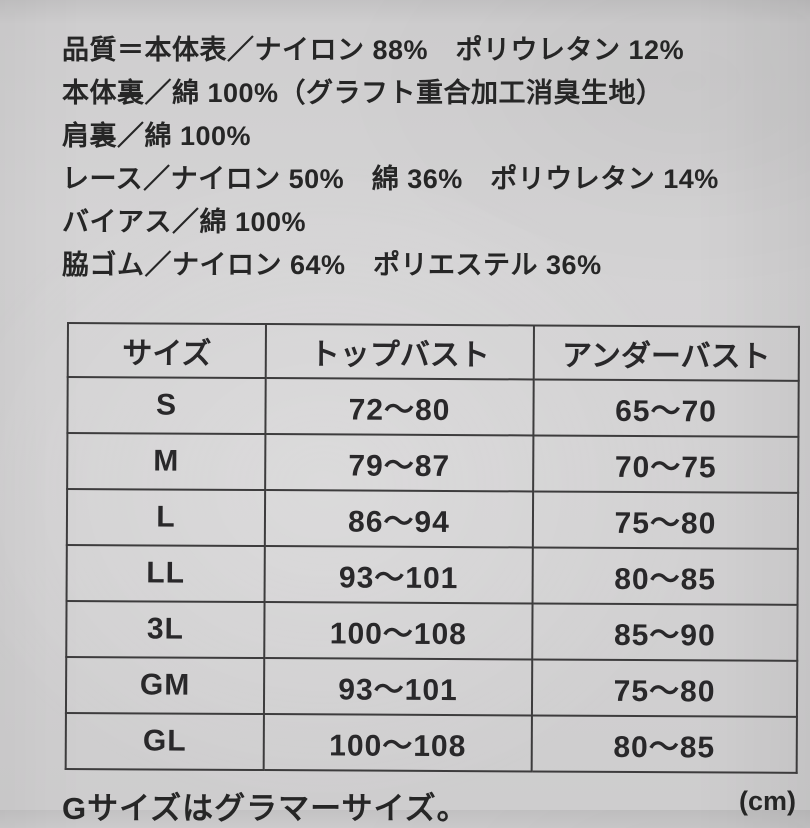 This screenshot has width=810, height=828. What do you see at coordinates (767, 801) in the screenshot?
I see `unit-cm-label: (cm)` at bounding box center [767, 801].